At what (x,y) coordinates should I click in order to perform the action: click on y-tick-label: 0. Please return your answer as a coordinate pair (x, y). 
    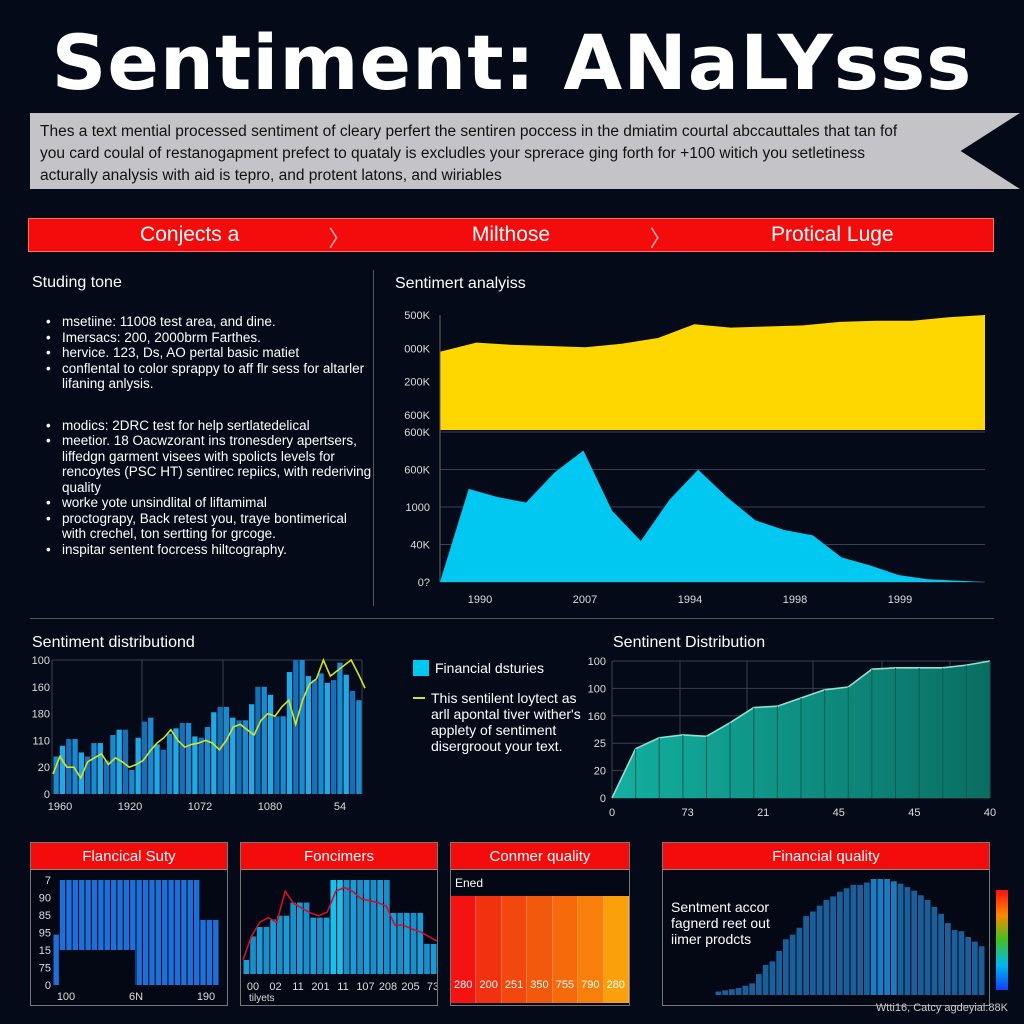
    Looking at the image, I should click on (603, 799).